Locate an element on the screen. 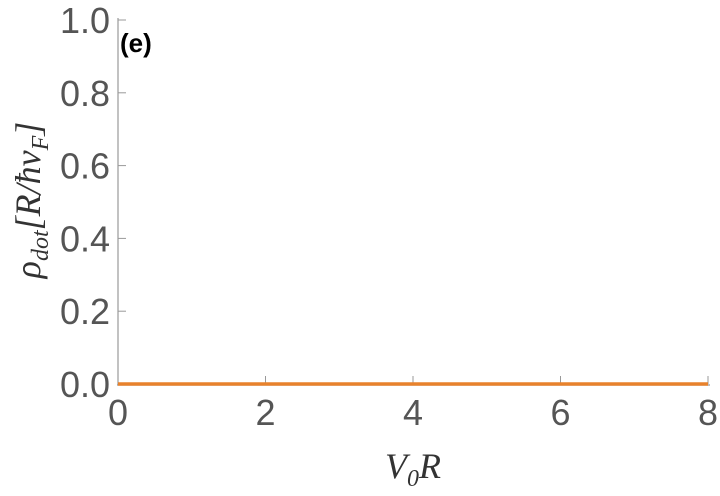  y-label-part: ρ is located at coordinates (28, 270).